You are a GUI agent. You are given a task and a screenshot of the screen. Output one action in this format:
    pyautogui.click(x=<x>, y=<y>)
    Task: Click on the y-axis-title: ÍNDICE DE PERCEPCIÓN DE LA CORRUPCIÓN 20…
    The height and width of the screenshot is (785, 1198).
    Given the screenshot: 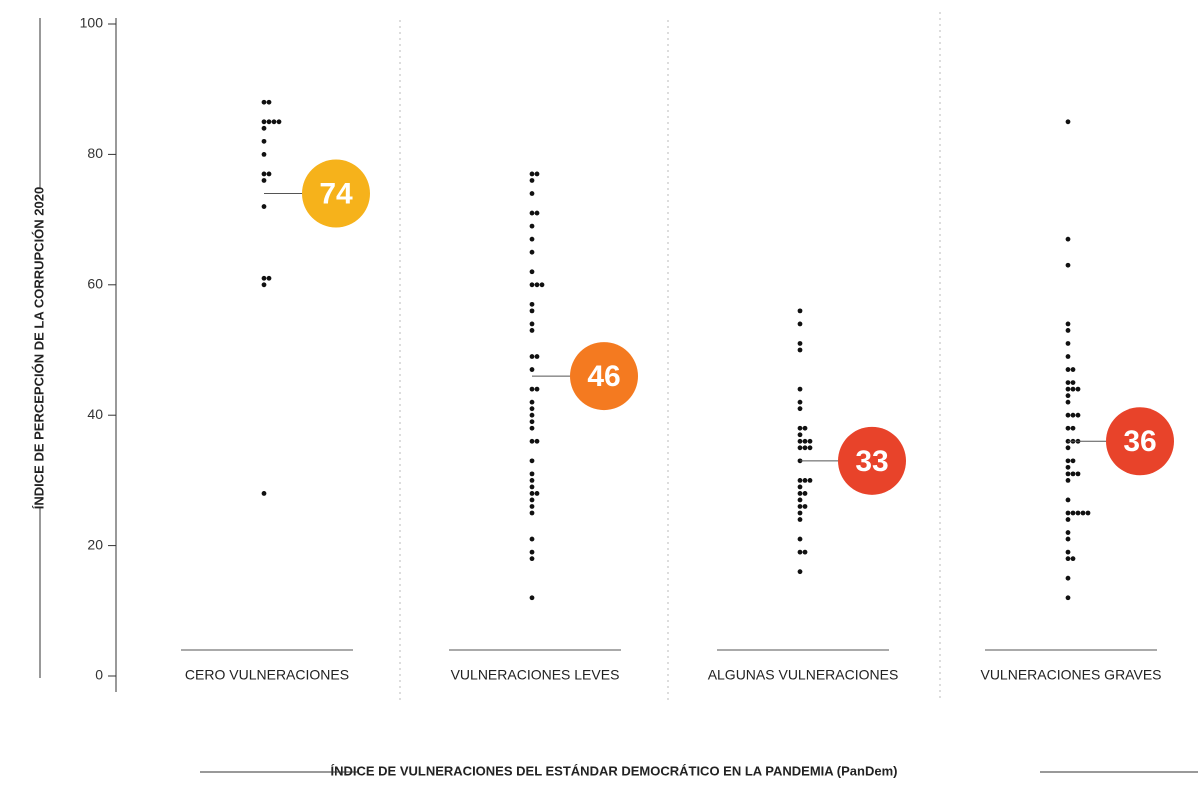 What is the action you would take?
    pyautogui.click(x=38, y=348)
    